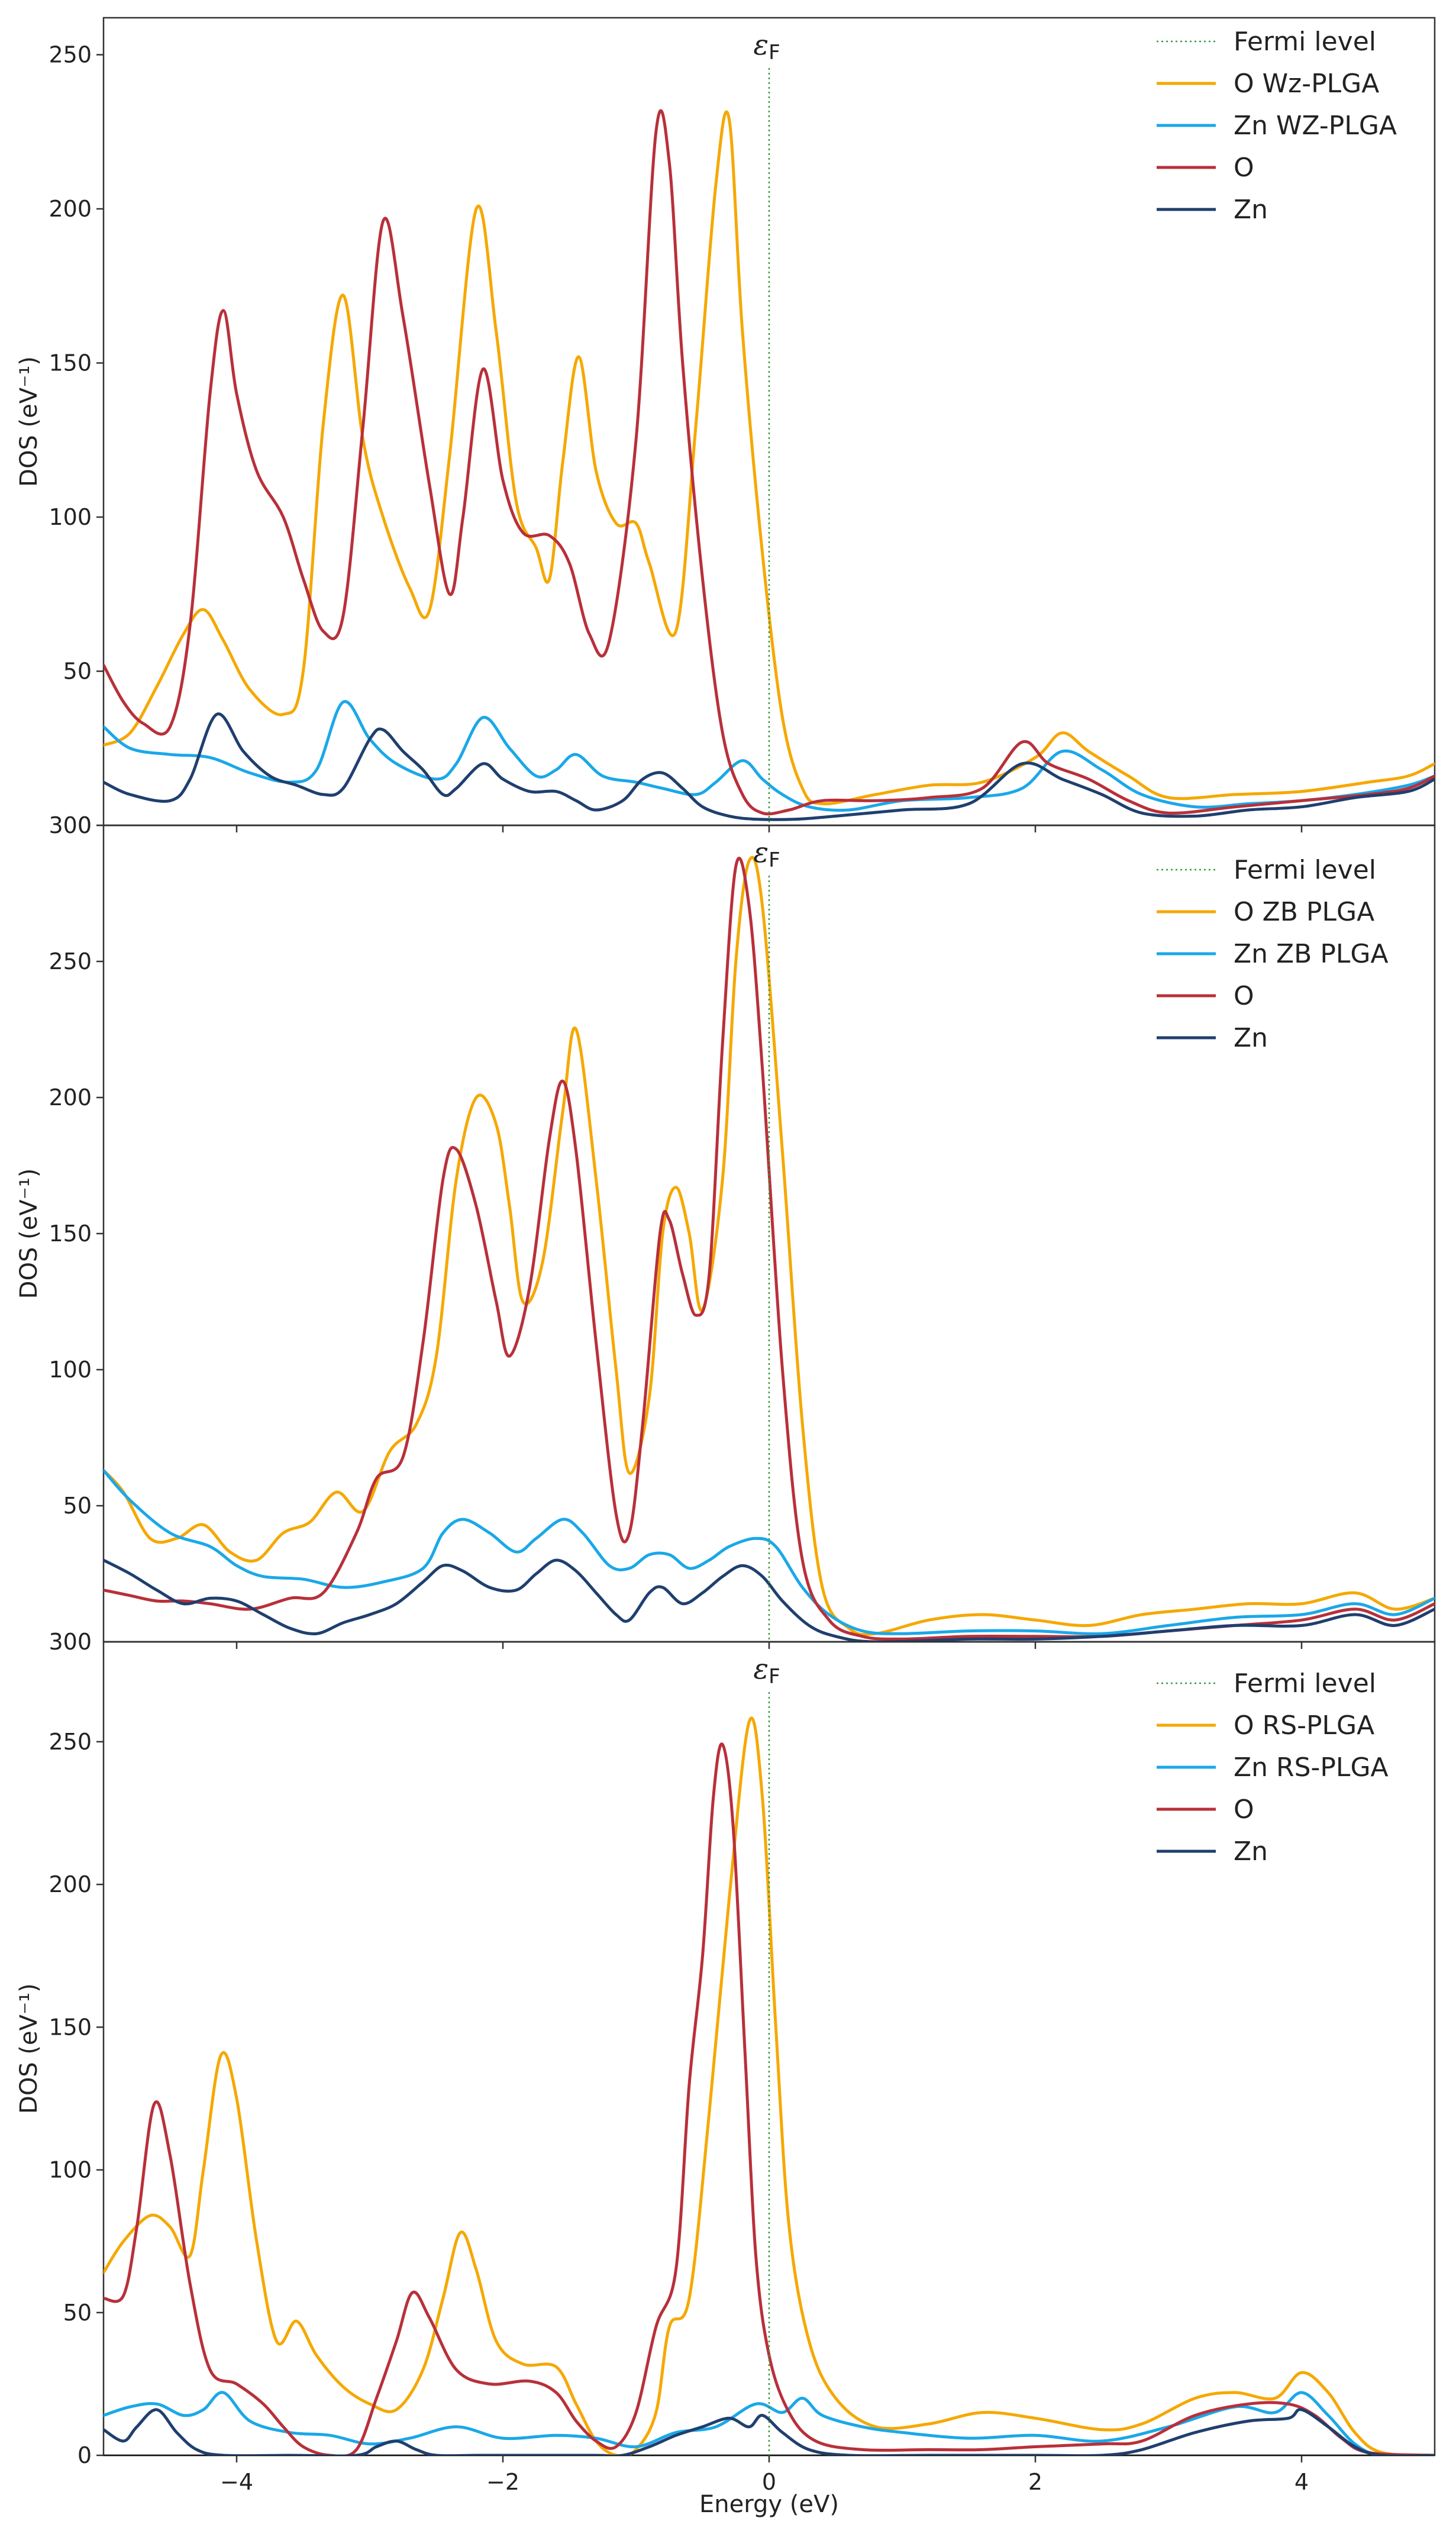 Image resolution: width=1456 pixels, height=2521 pixels. I want to click on x-tick-label: 4, so click(1301, 2482).